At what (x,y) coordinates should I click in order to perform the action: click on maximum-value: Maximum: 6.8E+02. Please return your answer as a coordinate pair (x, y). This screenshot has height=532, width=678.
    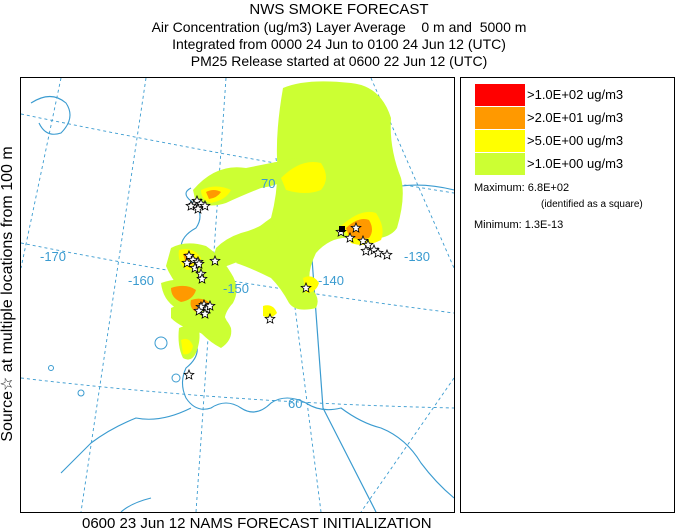
    Looking at the image, I should click on (522, 188).